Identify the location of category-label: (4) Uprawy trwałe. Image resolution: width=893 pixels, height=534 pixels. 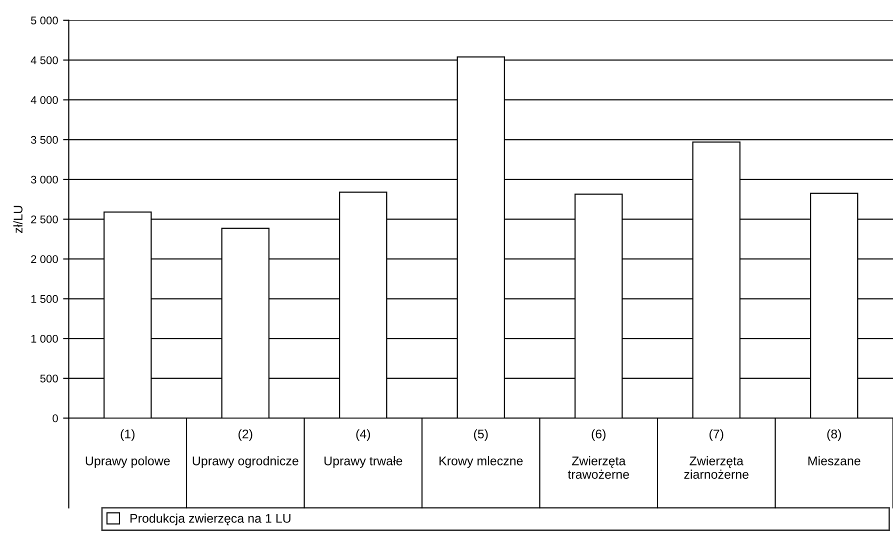
(363, 448).